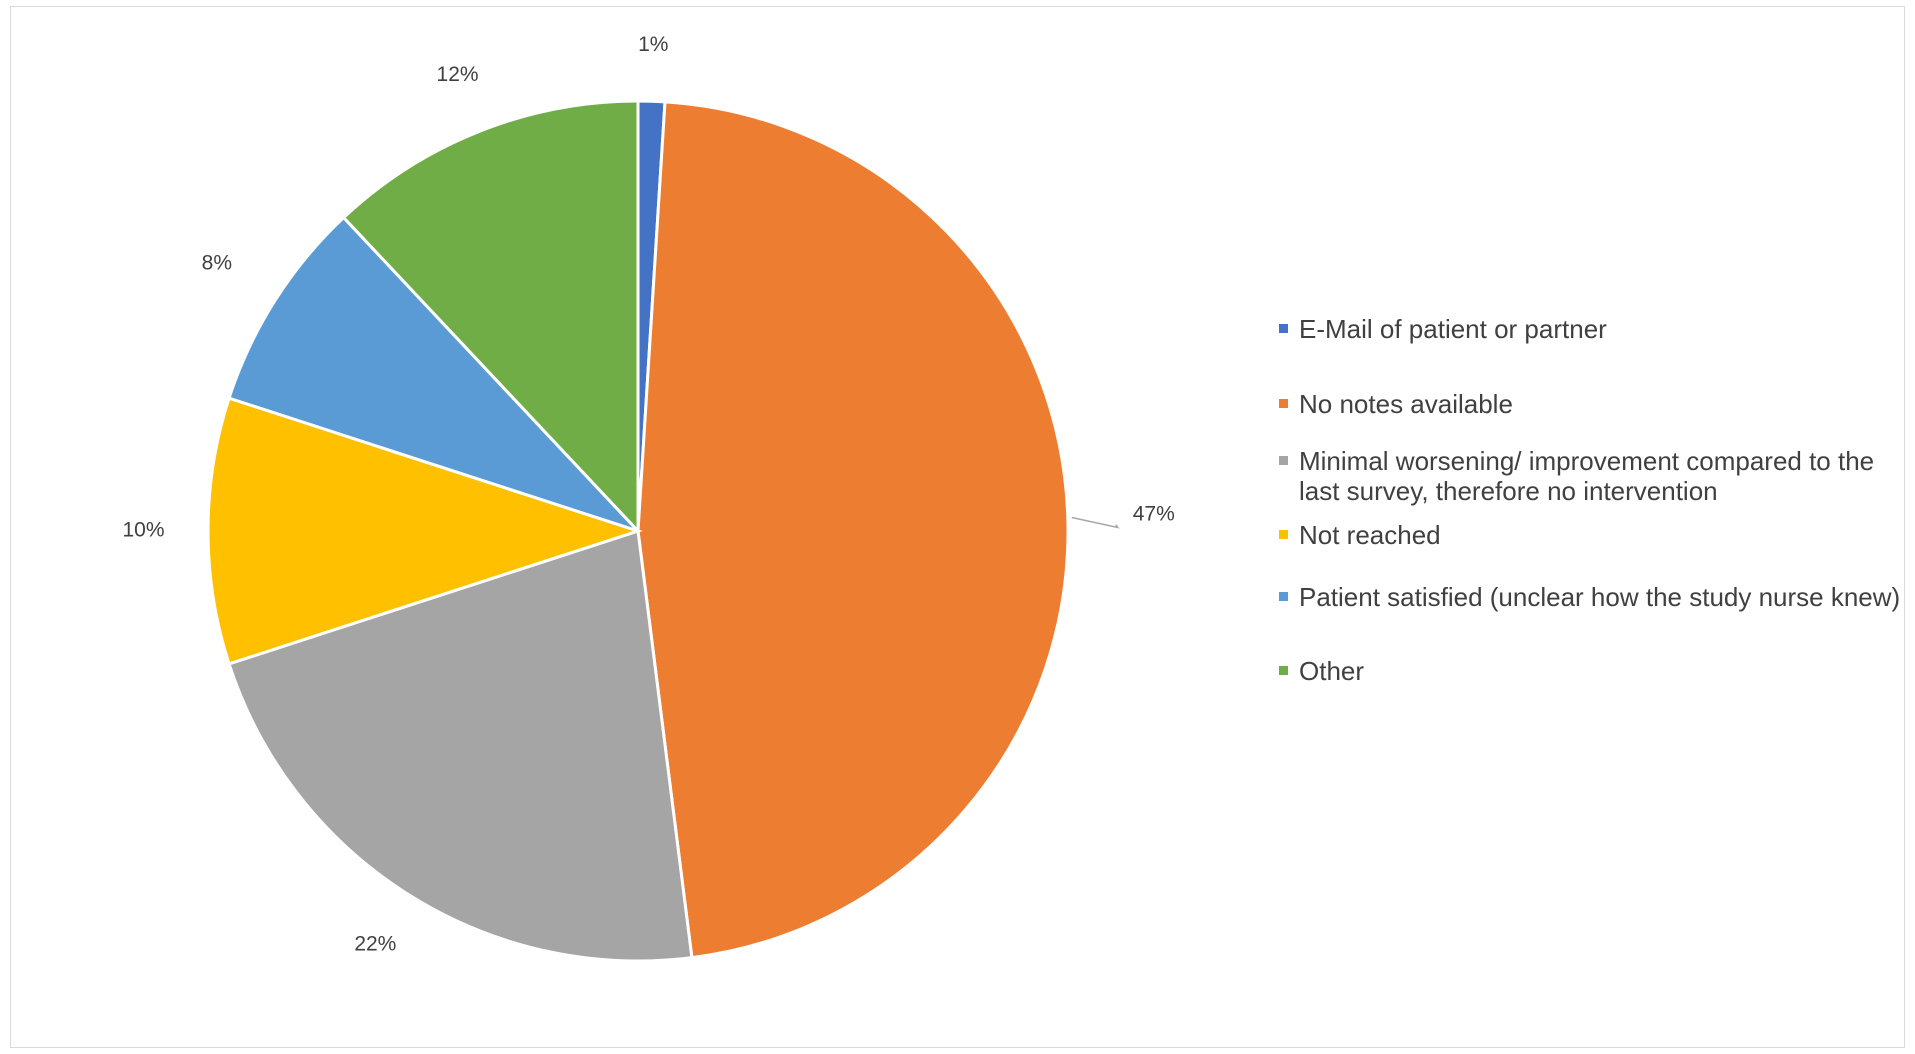  I want to click on pie-slice-patient-satisfied, so click(433, 374).